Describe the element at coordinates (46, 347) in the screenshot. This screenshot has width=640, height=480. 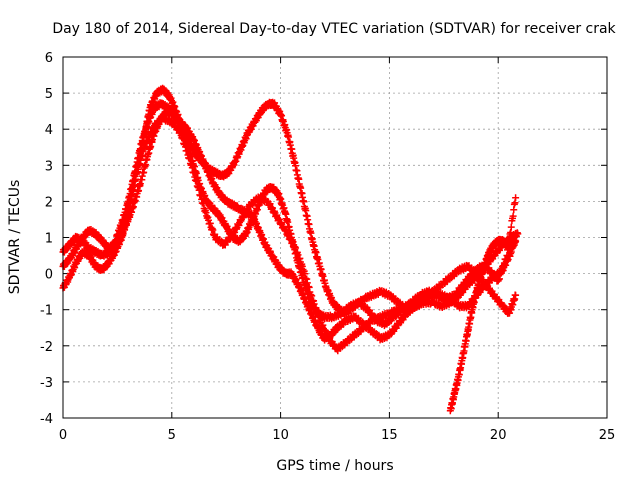
I see `y-tick-label: -2` at that location.